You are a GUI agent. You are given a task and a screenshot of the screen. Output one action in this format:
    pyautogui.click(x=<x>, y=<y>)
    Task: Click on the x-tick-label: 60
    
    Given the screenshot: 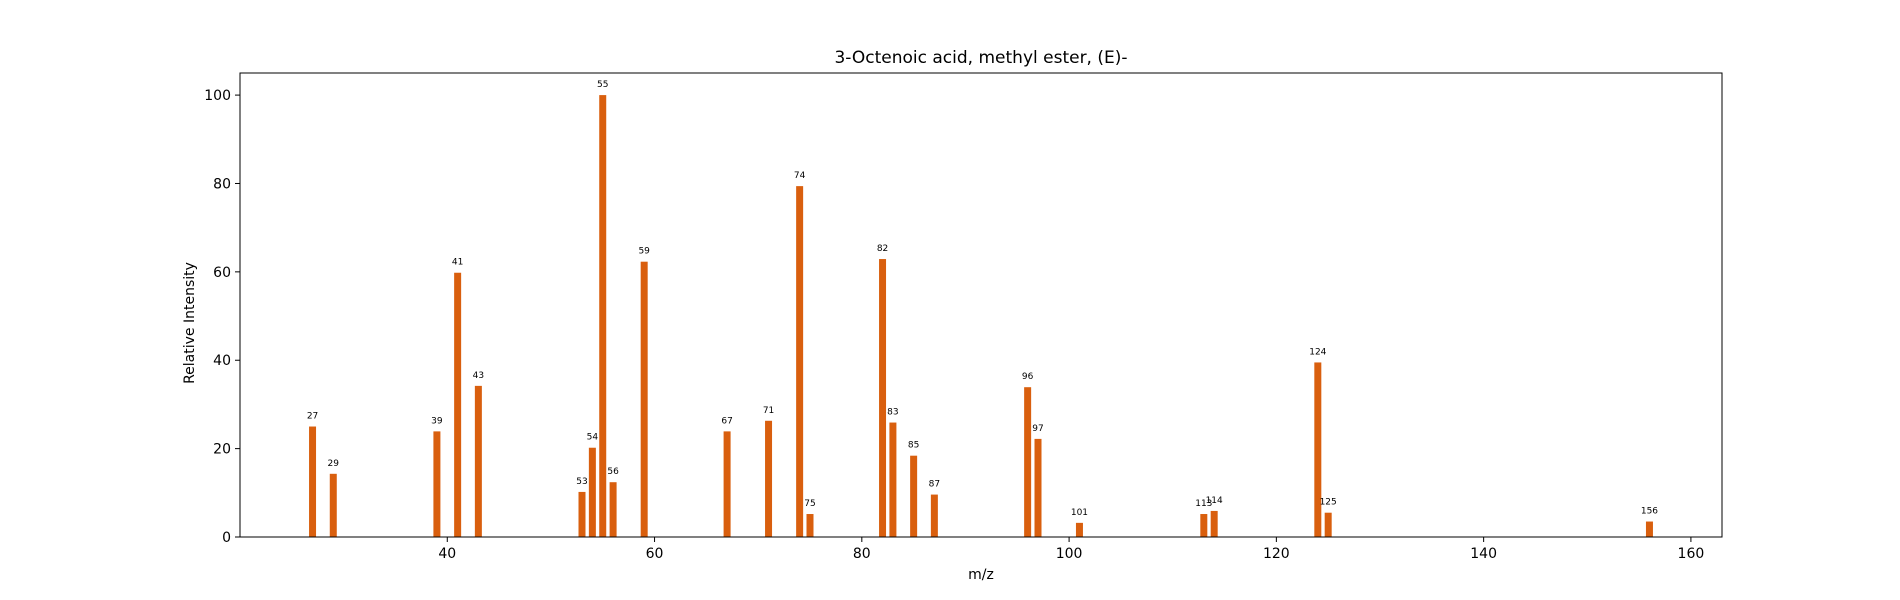 What is the action you would take?
    pyautogui.click(x=655, y=554)
    